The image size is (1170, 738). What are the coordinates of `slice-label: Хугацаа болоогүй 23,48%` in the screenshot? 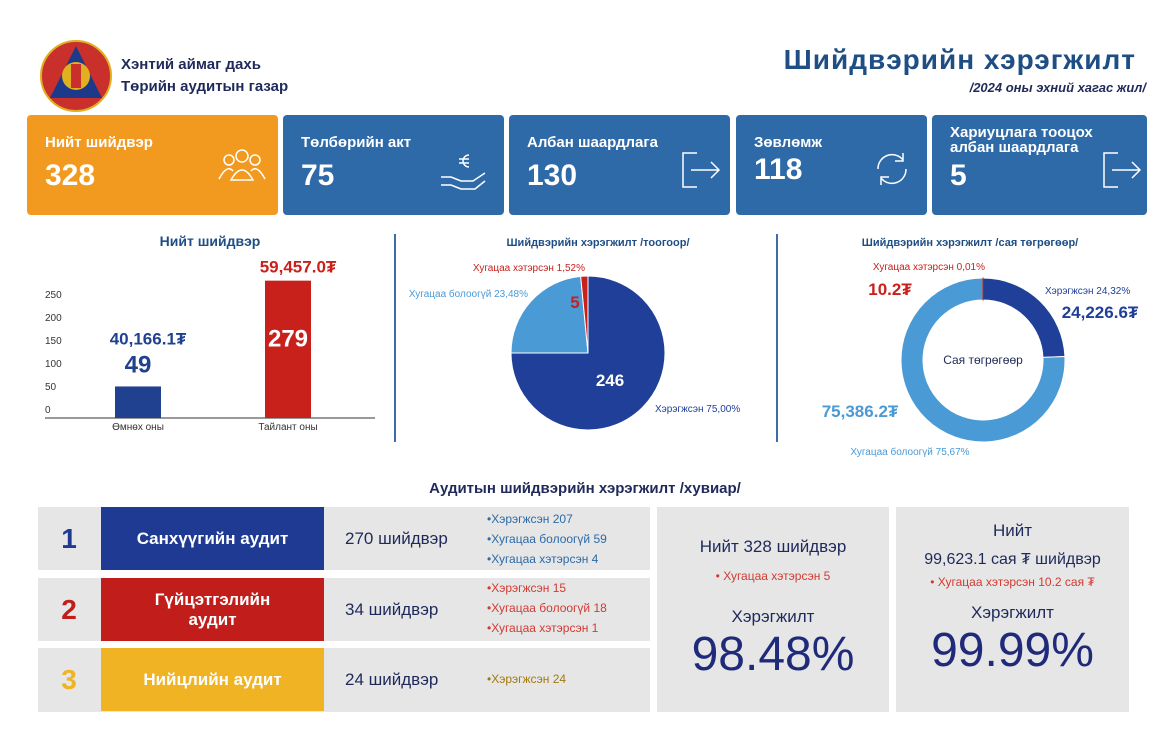 It's located at (468, 294).